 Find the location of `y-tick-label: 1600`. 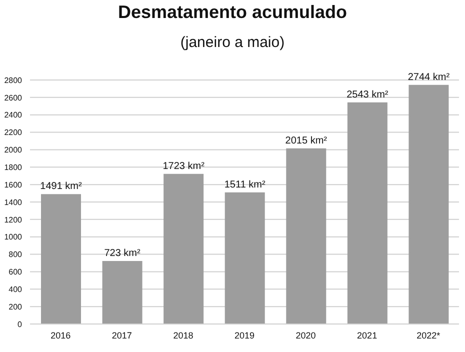

y-tick-label: 1600 is located at coordinates (13, 185).